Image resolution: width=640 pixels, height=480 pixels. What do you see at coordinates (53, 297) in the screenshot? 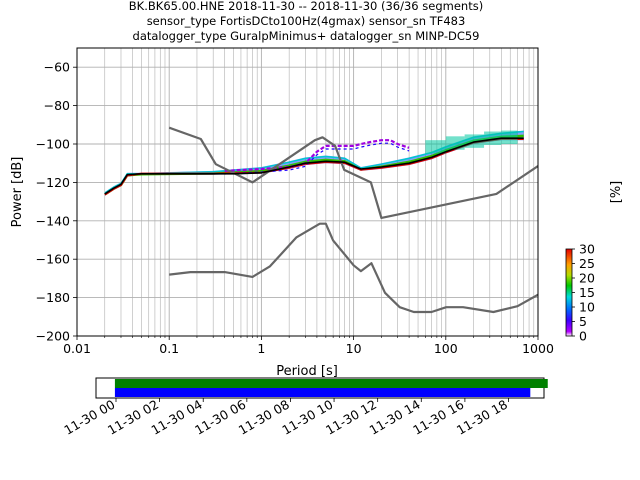
I see `y-tick-label: −180` at bounding box center [53, 297].